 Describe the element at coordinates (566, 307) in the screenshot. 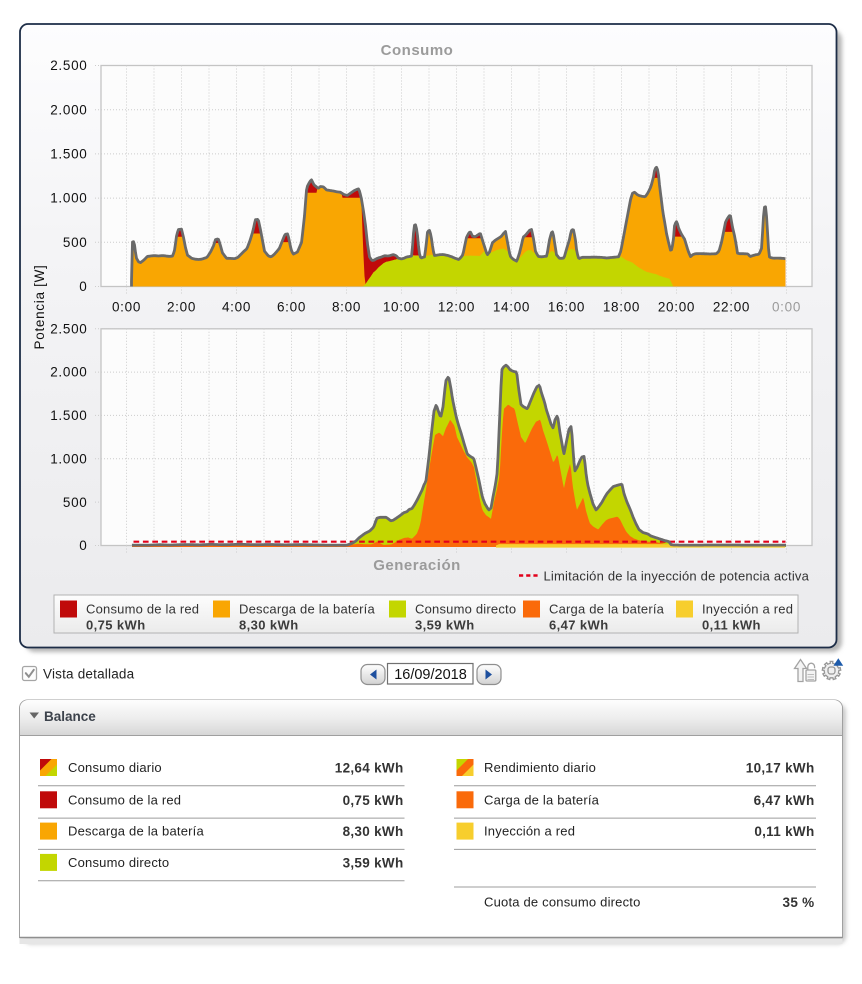

I see `svg-text: 16:00` at that location.